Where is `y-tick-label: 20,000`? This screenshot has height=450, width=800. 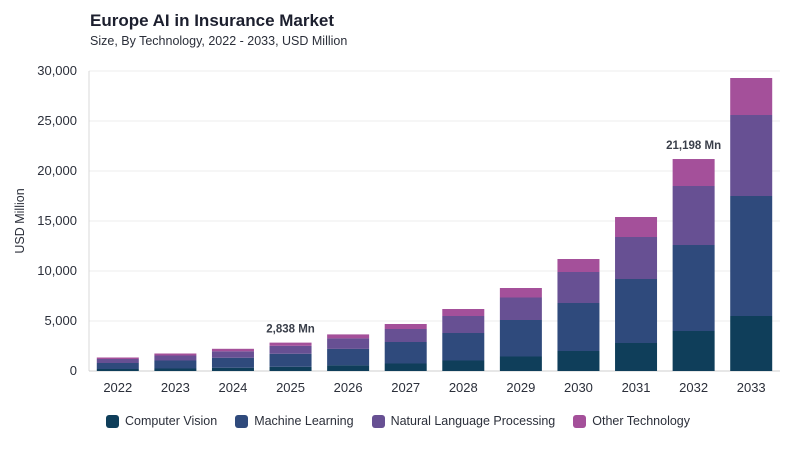 y-tick-label: 20,000 is located at coordinates (57, 170).